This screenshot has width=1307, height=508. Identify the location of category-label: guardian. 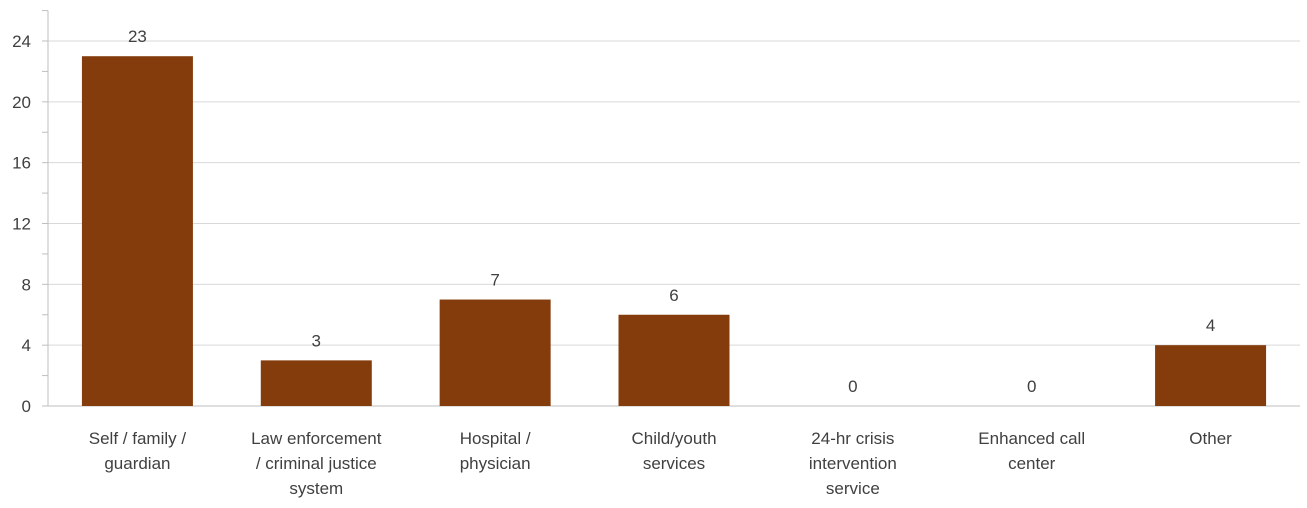
(137, 463).